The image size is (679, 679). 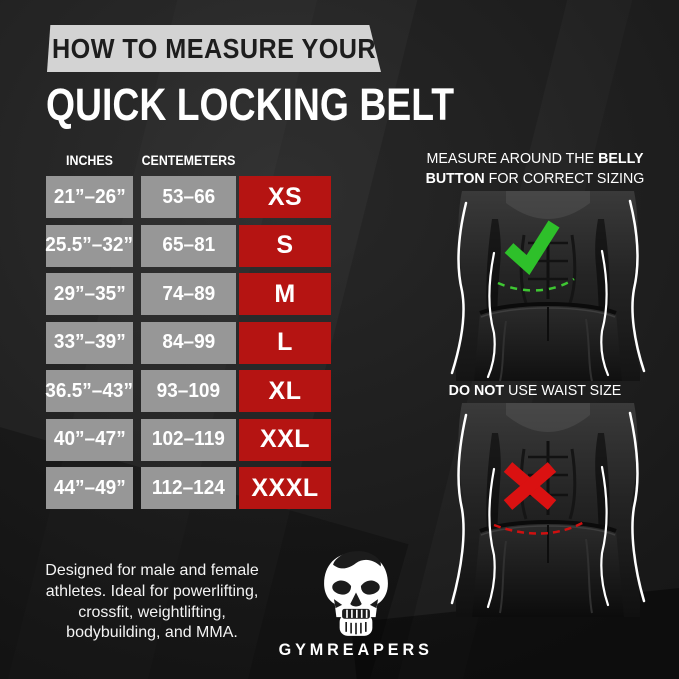 I want to click on cm-value: 93–109, so click(x=188, y=390).